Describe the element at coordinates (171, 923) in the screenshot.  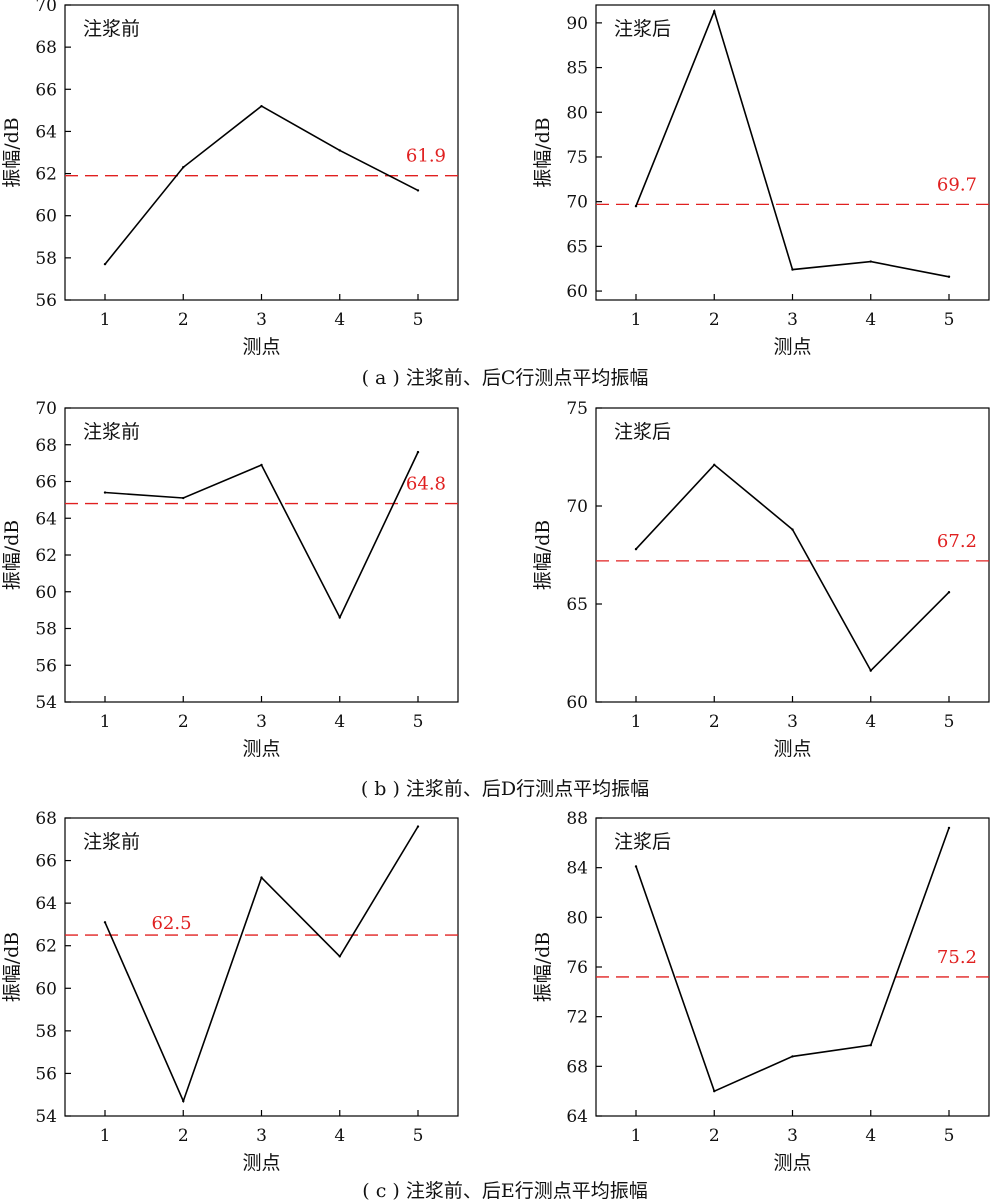
I see `mean-label: 62.5` at that location.